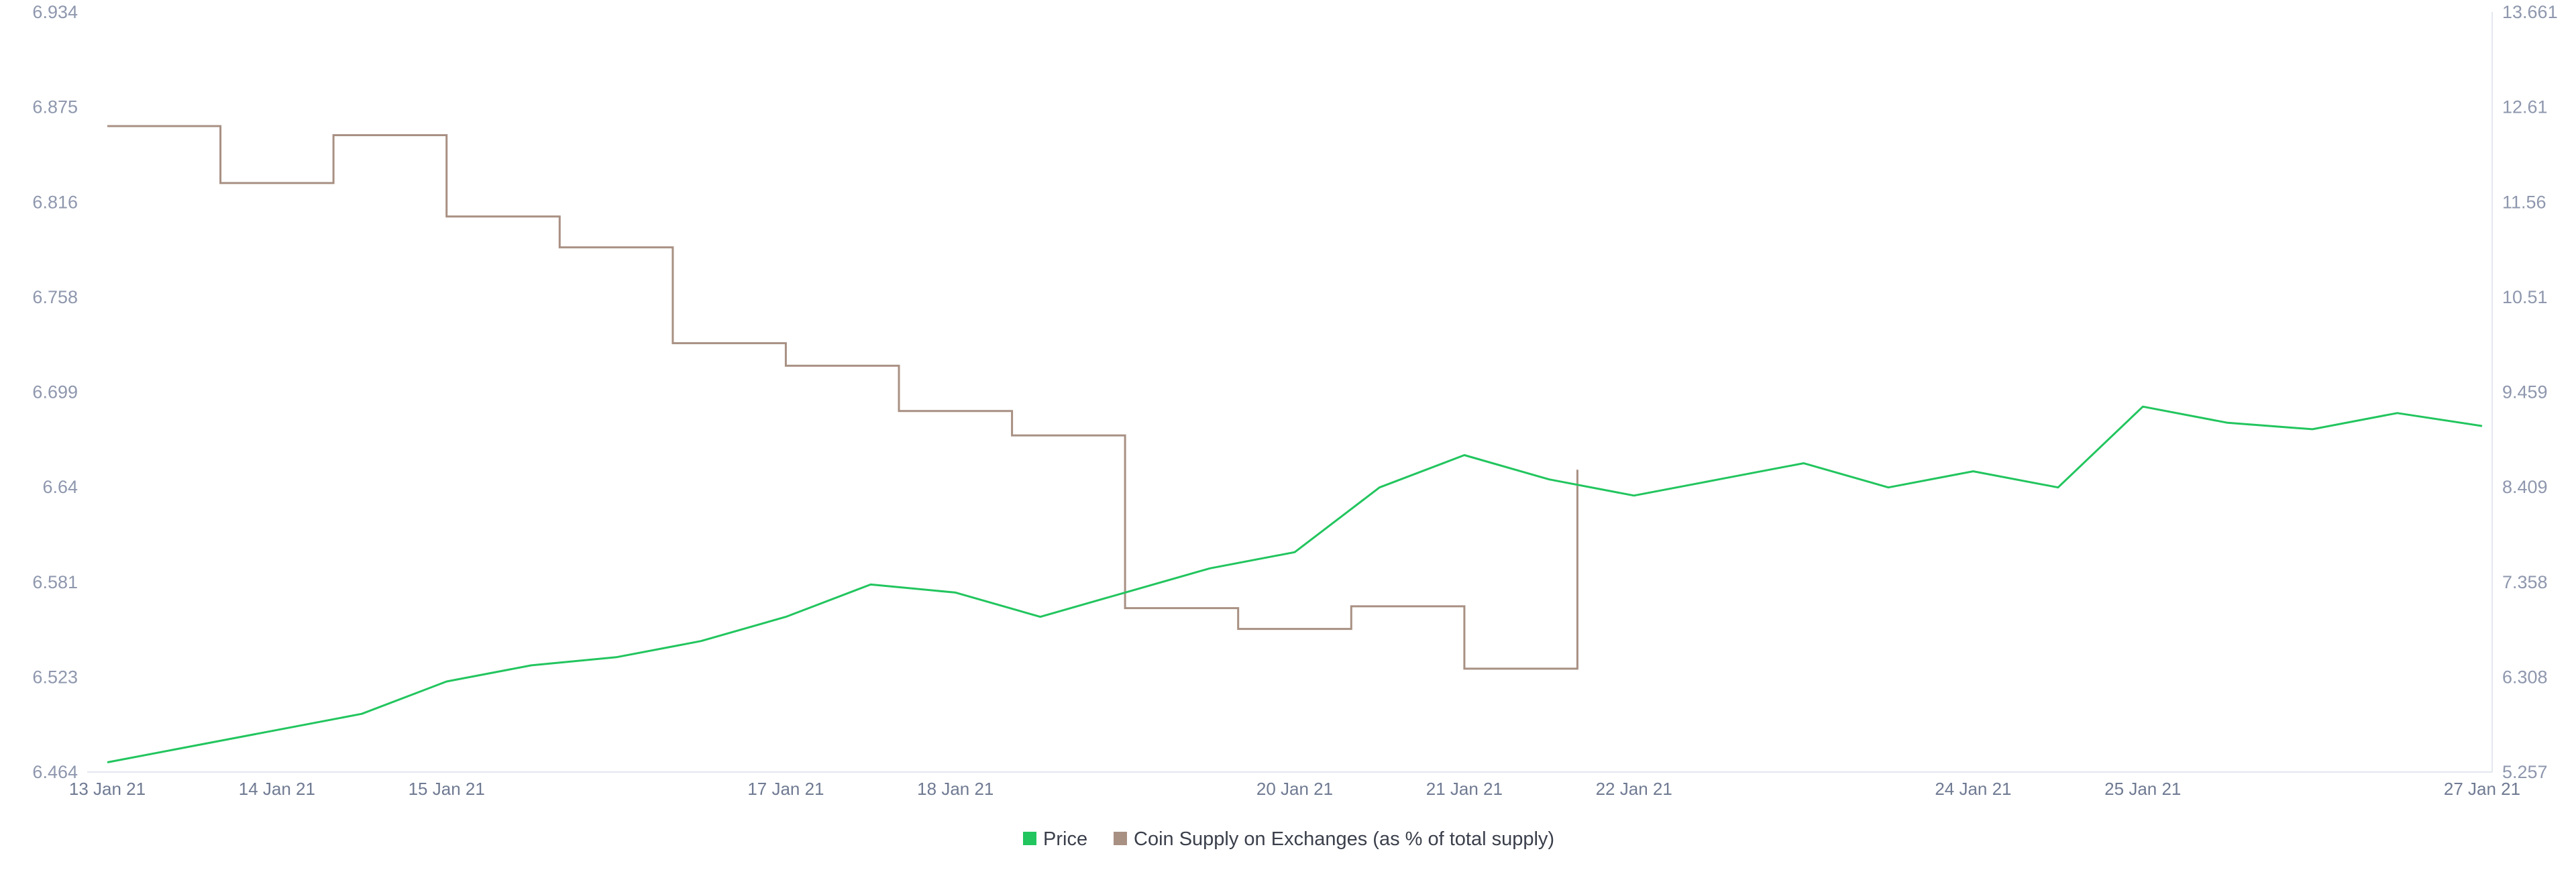 Image resolution: width=2576 pixels, height=872 pixels. Describe the element at coordinates (2525, 582) in the screenshot. I see `right-y-tick-label: 7.358` at that location.